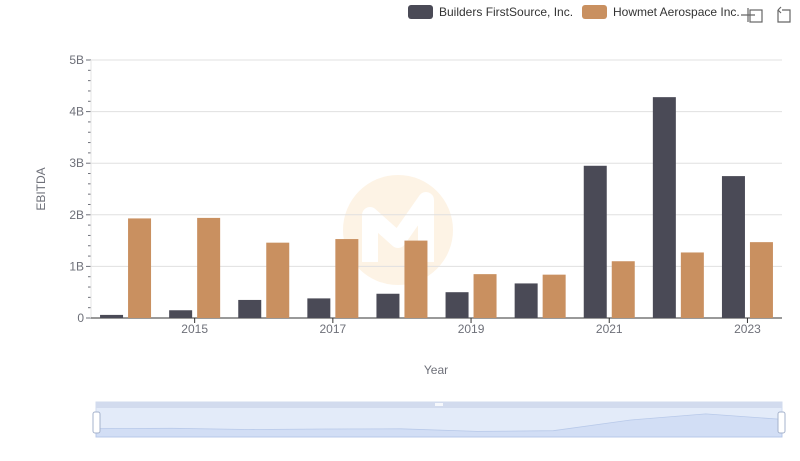  What do you see at coordinates (692, 285) in the screenshot?
I see `bar-howmet-2022` at bounding box center [692, 285].